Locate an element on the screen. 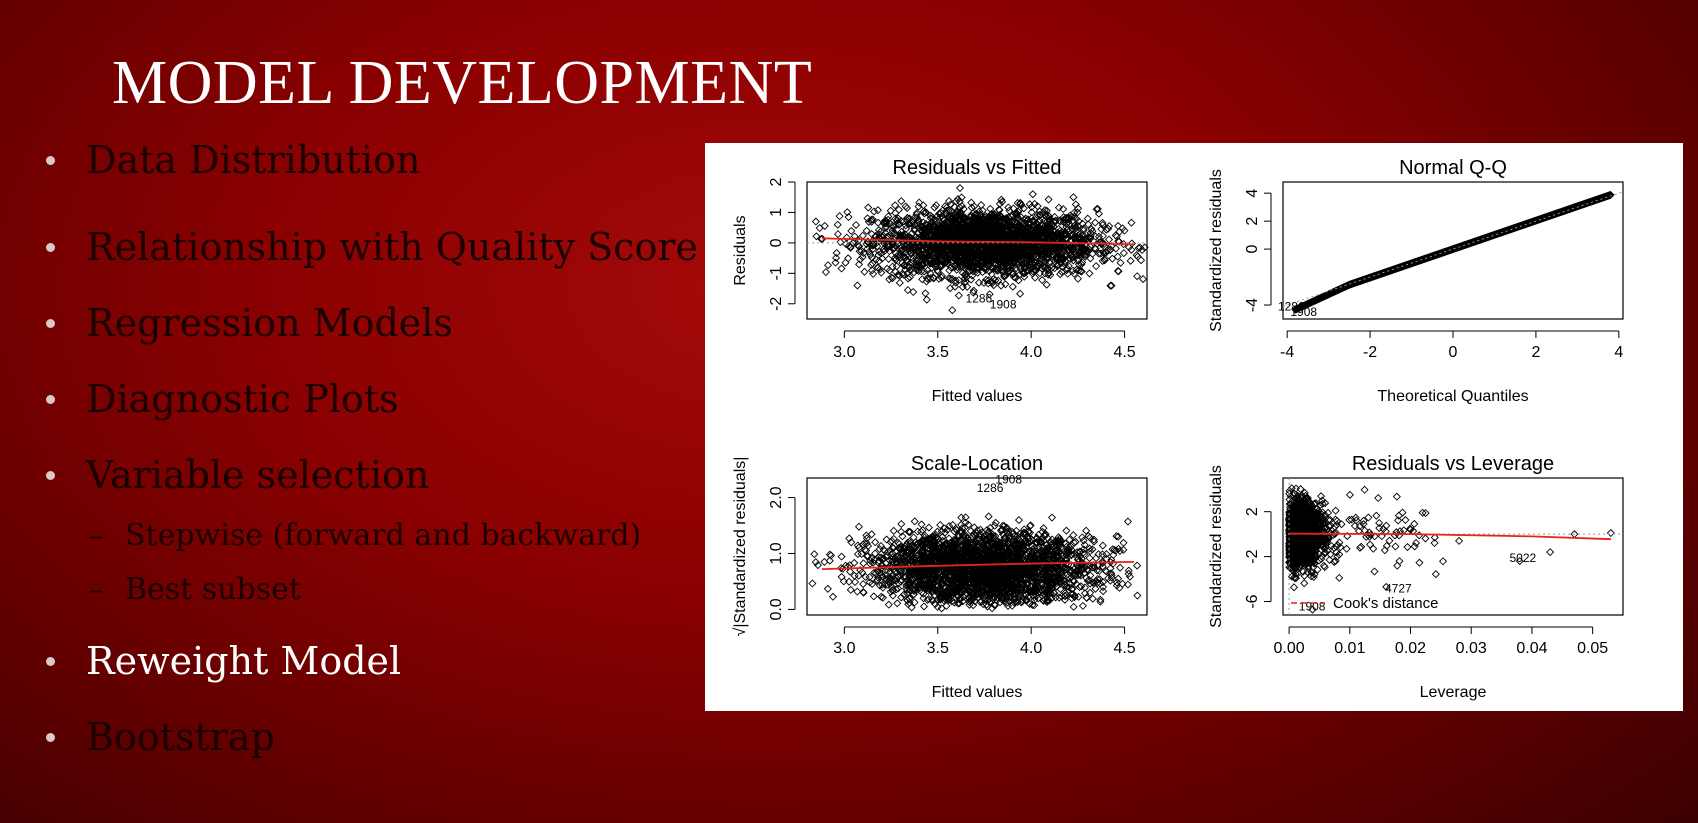 The width and height of the screenshot is (1698, 823). plot-title: Normal Q-Q is located at coordinates (1453, 168).